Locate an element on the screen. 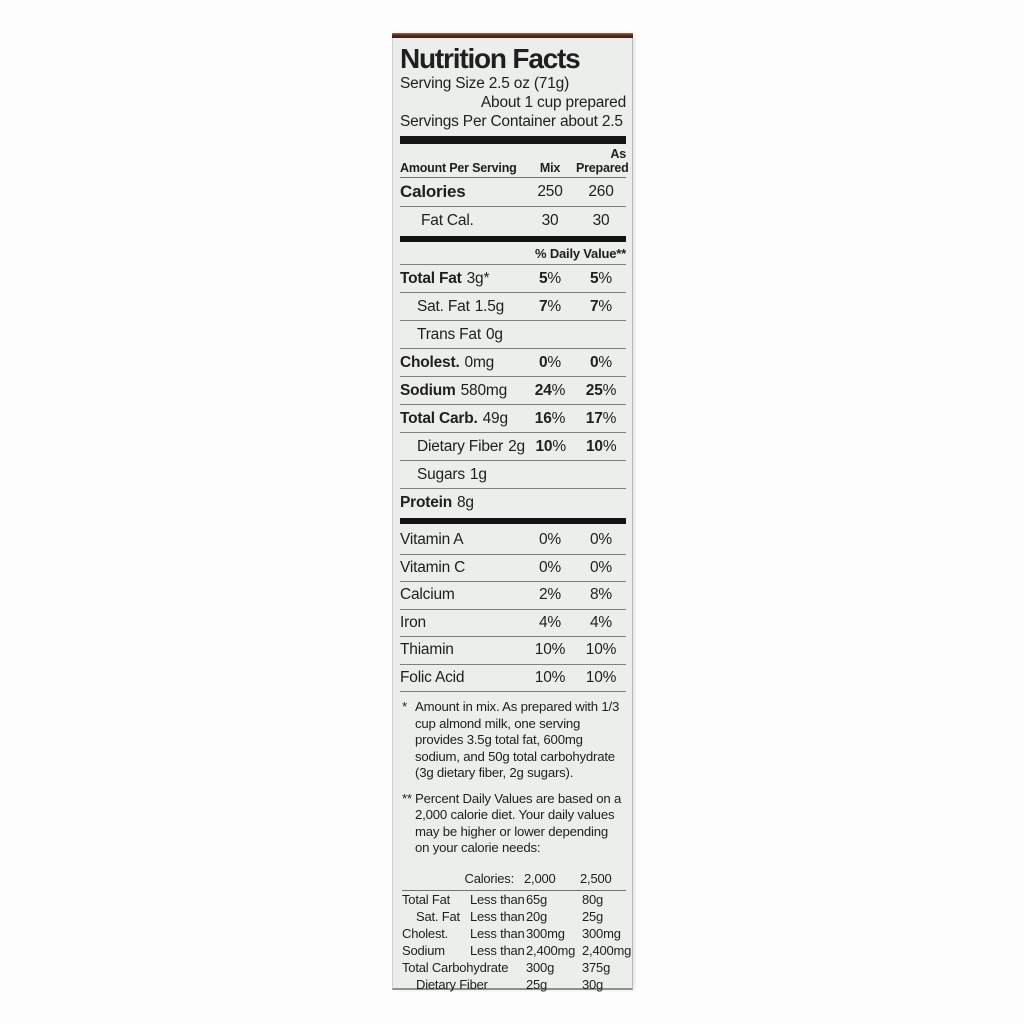  daily-values-table-header: Calories: 2,000 2,500 is located at coordinates (514, 880).